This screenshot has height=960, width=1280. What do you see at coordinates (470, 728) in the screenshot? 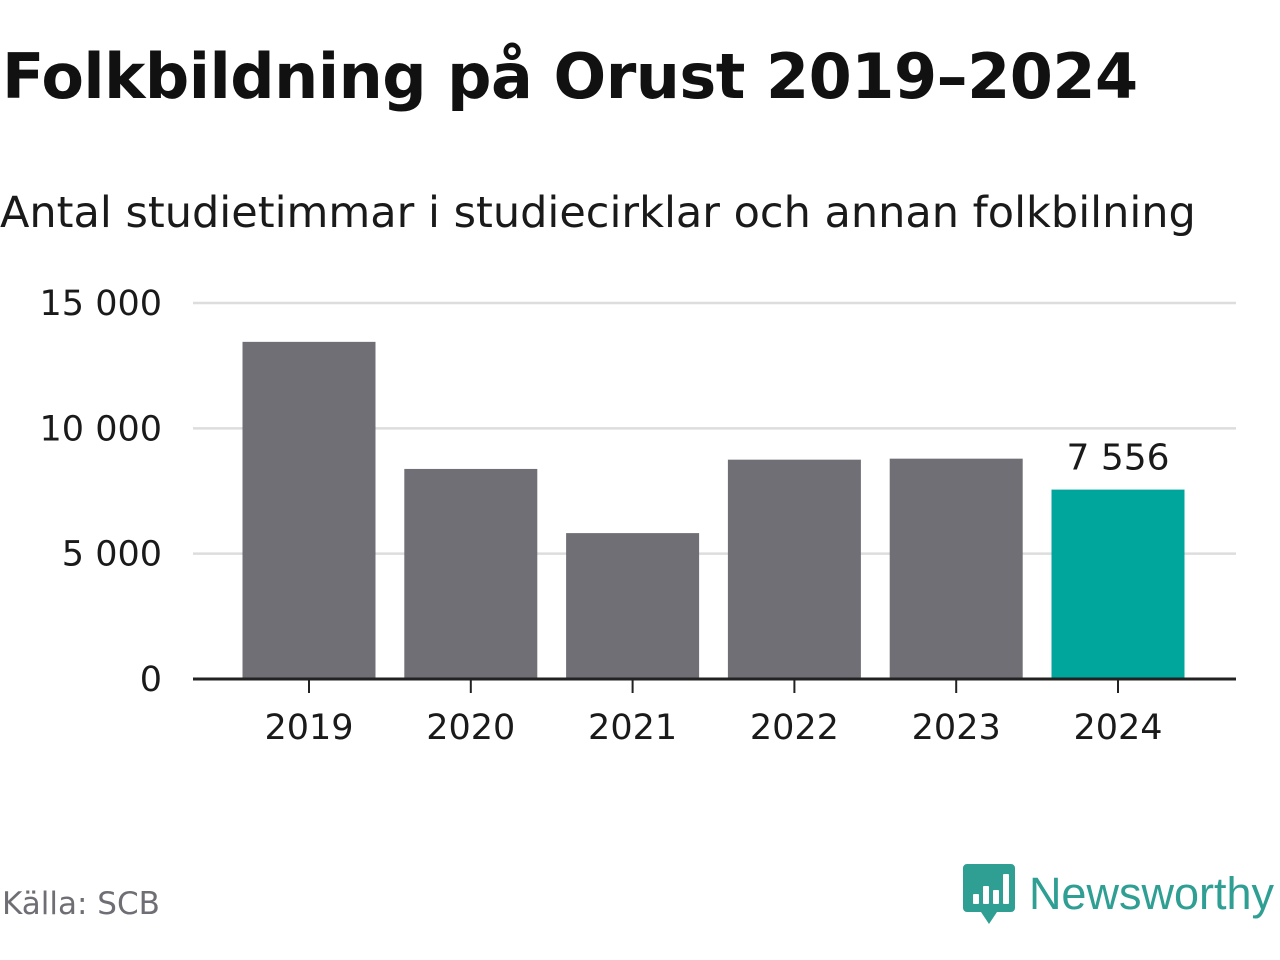
I see `x-tick-label: 2020` at bounding box center [470, 728].